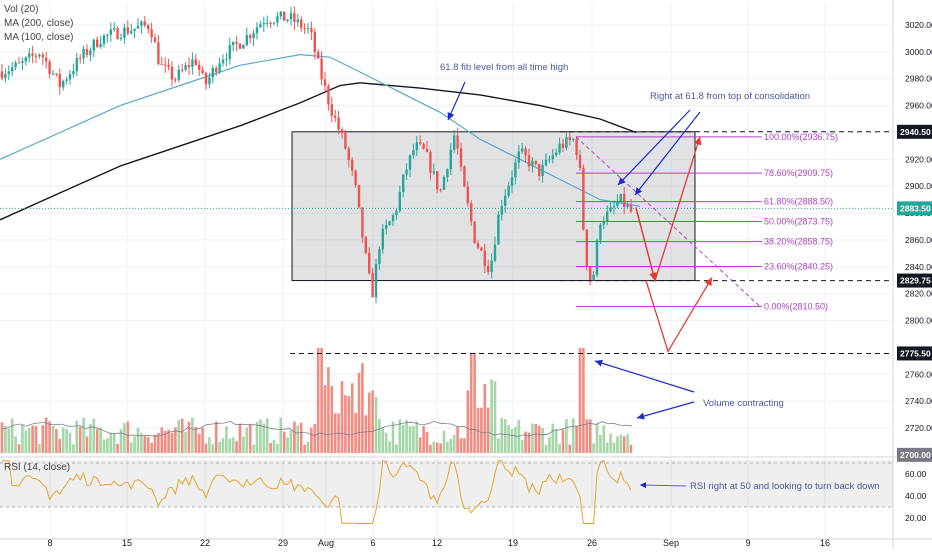 This screenshot has width=932, height=555. I want to click on legend-ma100: MA (100, close), so click(39, 37).